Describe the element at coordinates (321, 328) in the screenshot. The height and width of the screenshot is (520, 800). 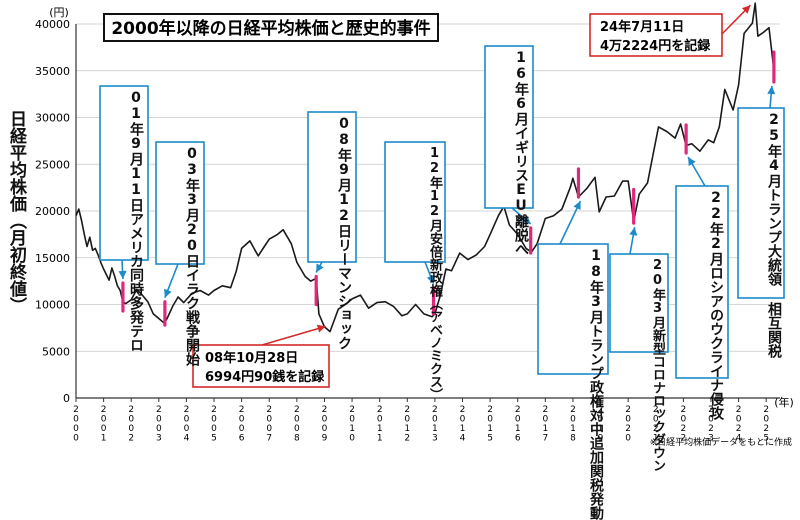
I see `arrow-record-low-head` at that location.